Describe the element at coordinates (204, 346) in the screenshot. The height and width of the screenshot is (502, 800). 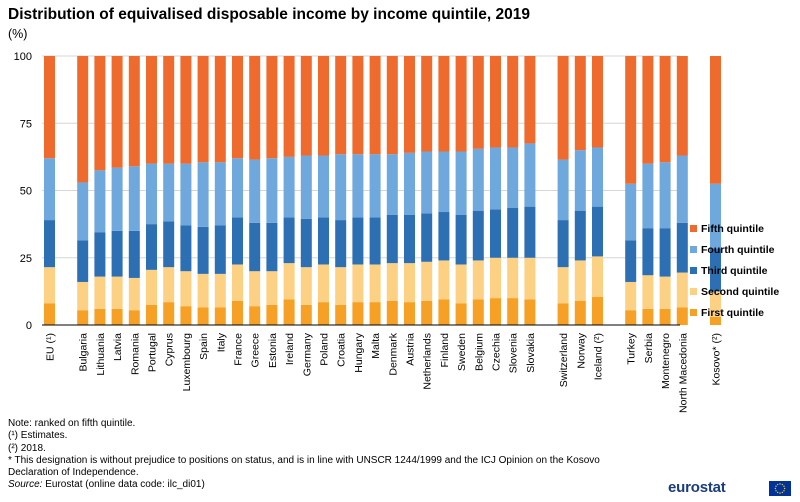
I see `x-category-label: Spain` at that location.